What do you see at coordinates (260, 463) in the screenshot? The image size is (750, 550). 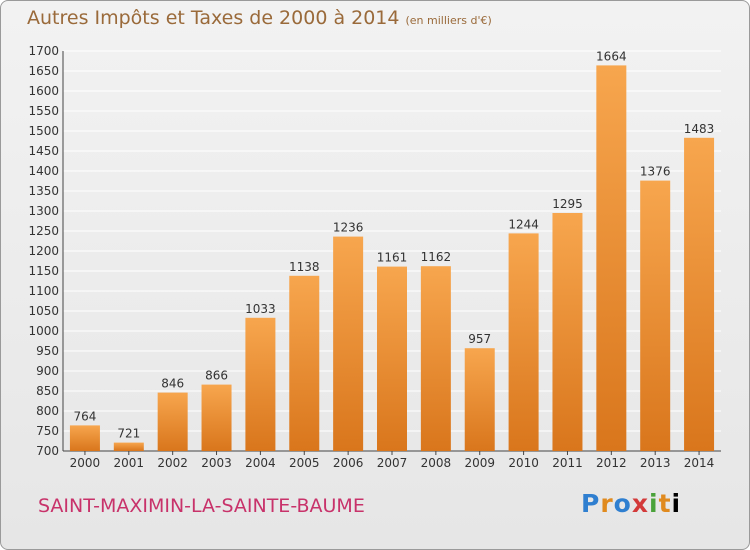 I see `x-tick-label-2004: 2004` at bounding box center [260, 463].